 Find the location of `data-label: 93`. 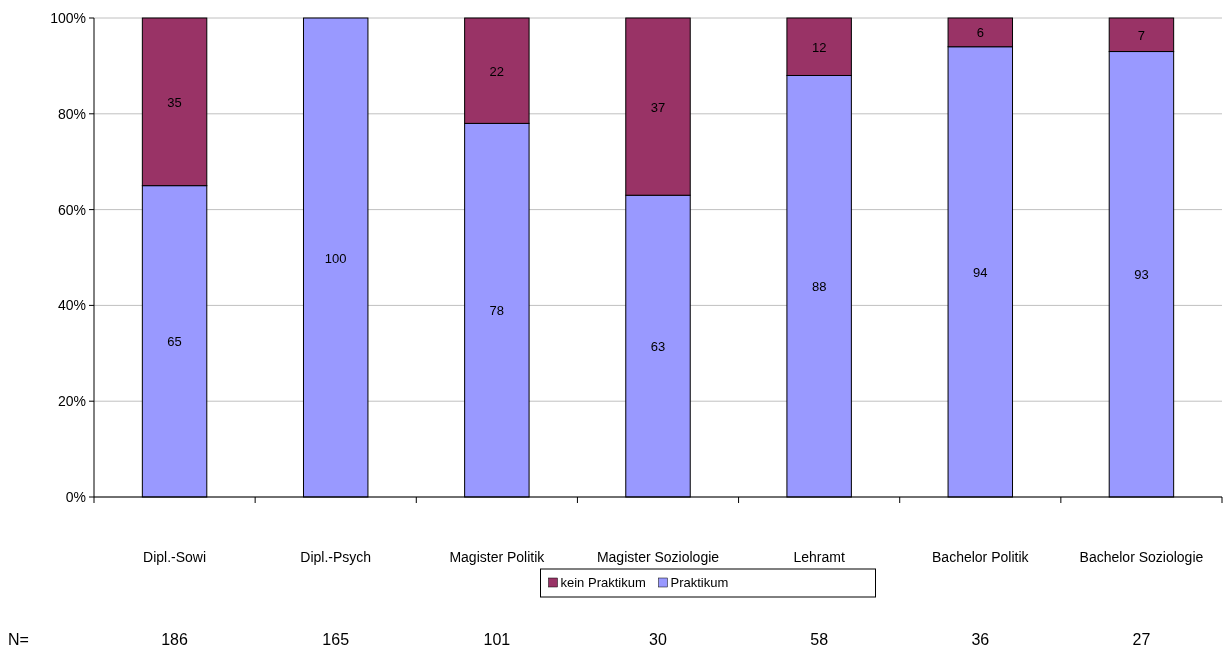

data-label: 93 is located at coordinates (1141, 275).